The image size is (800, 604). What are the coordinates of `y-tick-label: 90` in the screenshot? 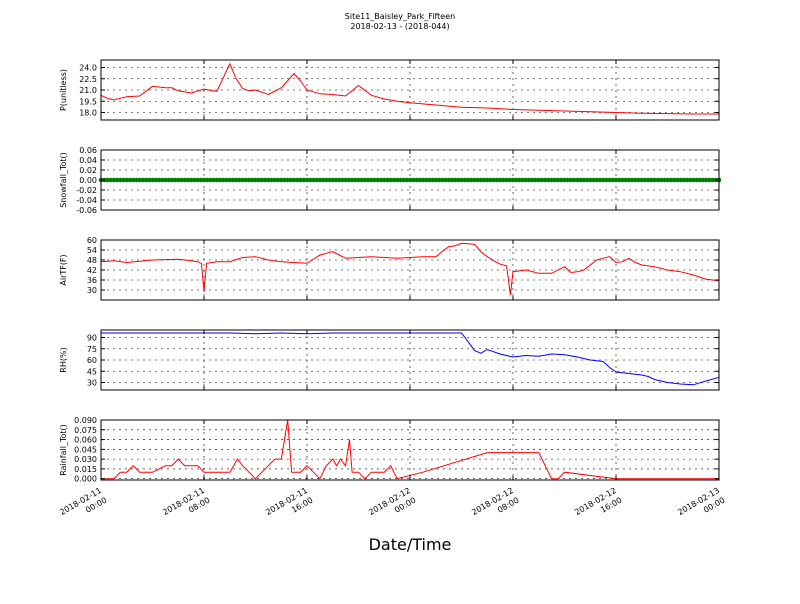 It's located at (92, 338).